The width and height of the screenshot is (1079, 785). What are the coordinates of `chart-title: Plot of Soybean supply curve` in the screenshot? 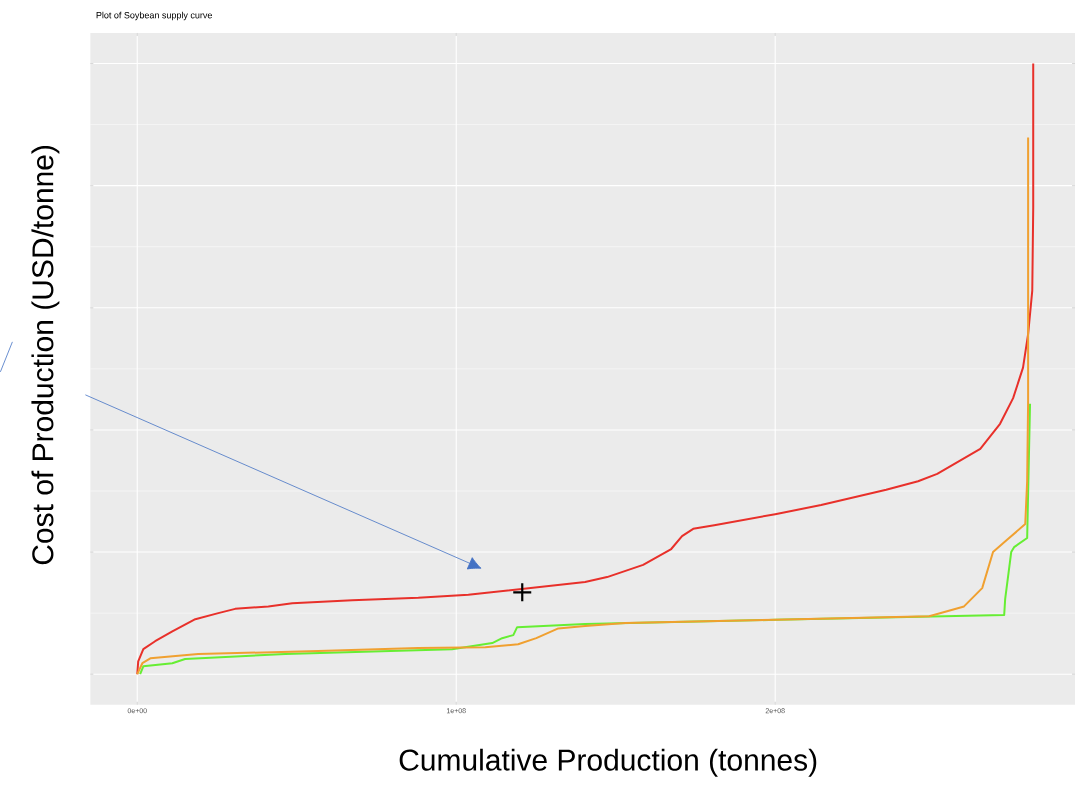 It's located at (154, 16).